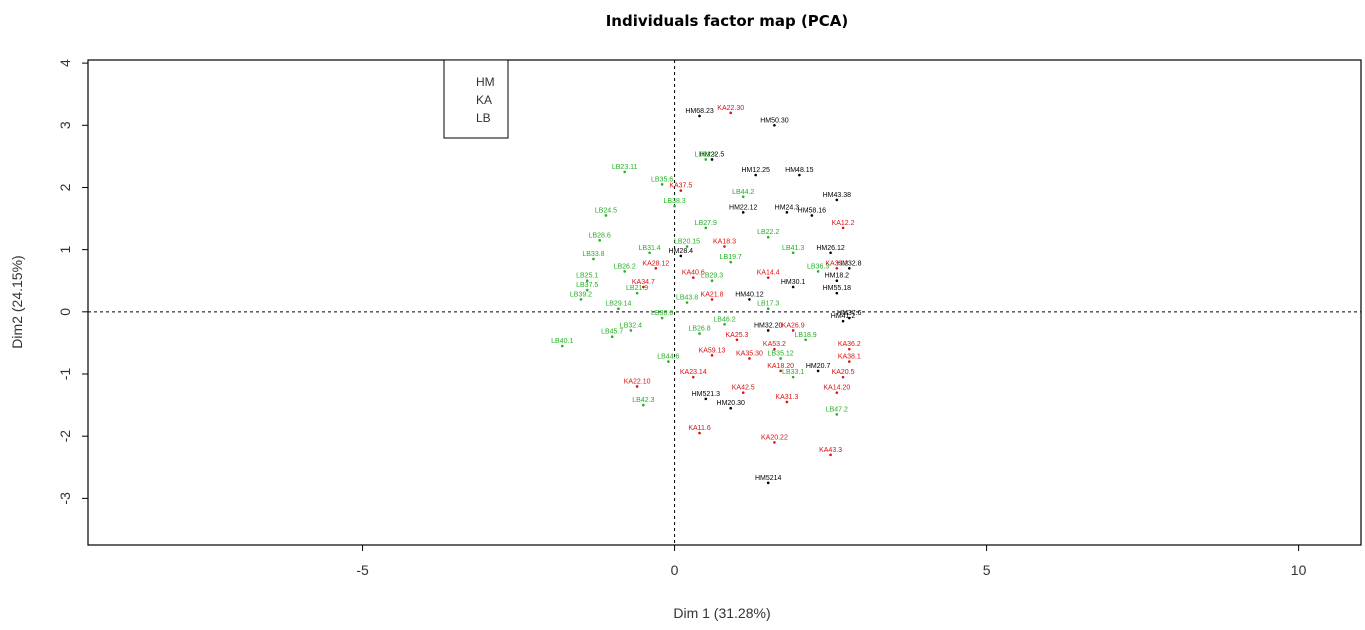  What do you see at coordinates (706, 154) in the screenshot?
I see `point-label: LB22.4` at bounding box center [706, 154].